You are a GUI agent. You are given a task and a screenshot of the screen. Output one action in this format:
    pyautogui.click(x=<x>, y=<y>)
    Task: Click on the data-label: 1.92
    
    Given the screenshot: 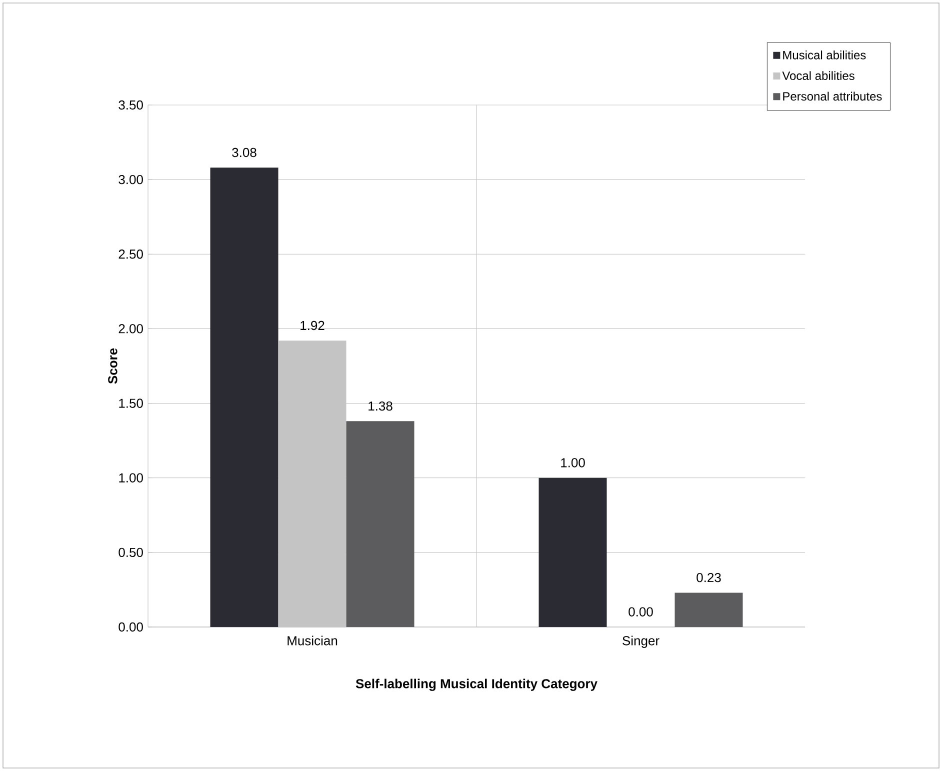 What is the action you would take?
    pyautogui.click(x=312, y=325)
    